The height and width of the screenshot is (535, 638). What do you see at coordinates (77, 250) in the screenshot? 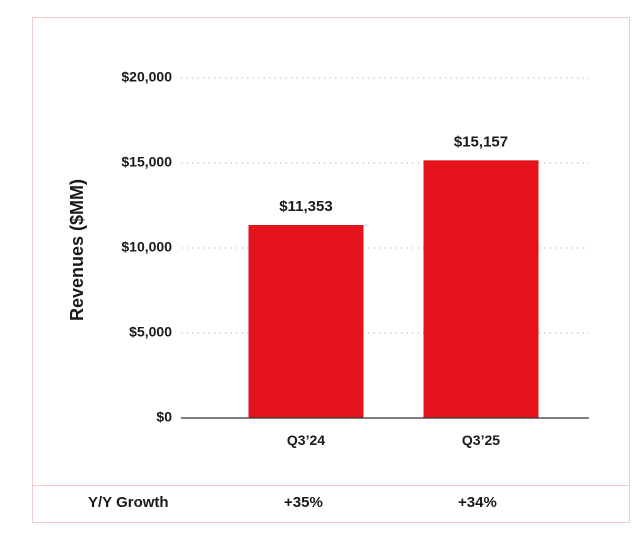
I see `y-axis-title: Revenues ($MM)` at bounding box center [77, 250].